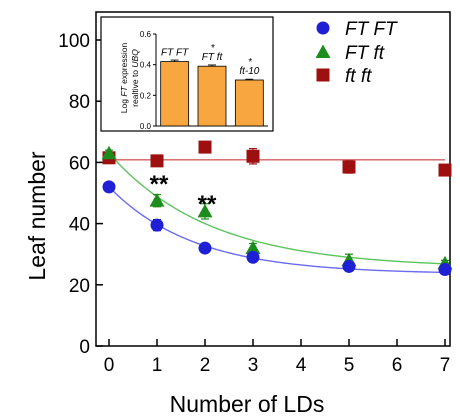 The width and height of the screenshot is (460, 418). What do you see at coordinates (124, 78) in the screenshot?
I see `inset-y-label: Log FT expression` at bounding box center [124, 78].